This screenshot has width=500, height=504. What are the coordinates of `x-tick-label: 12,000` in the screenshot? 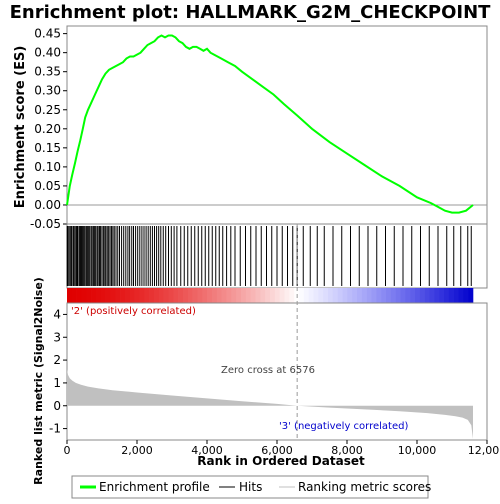 It's located at (484, 450).